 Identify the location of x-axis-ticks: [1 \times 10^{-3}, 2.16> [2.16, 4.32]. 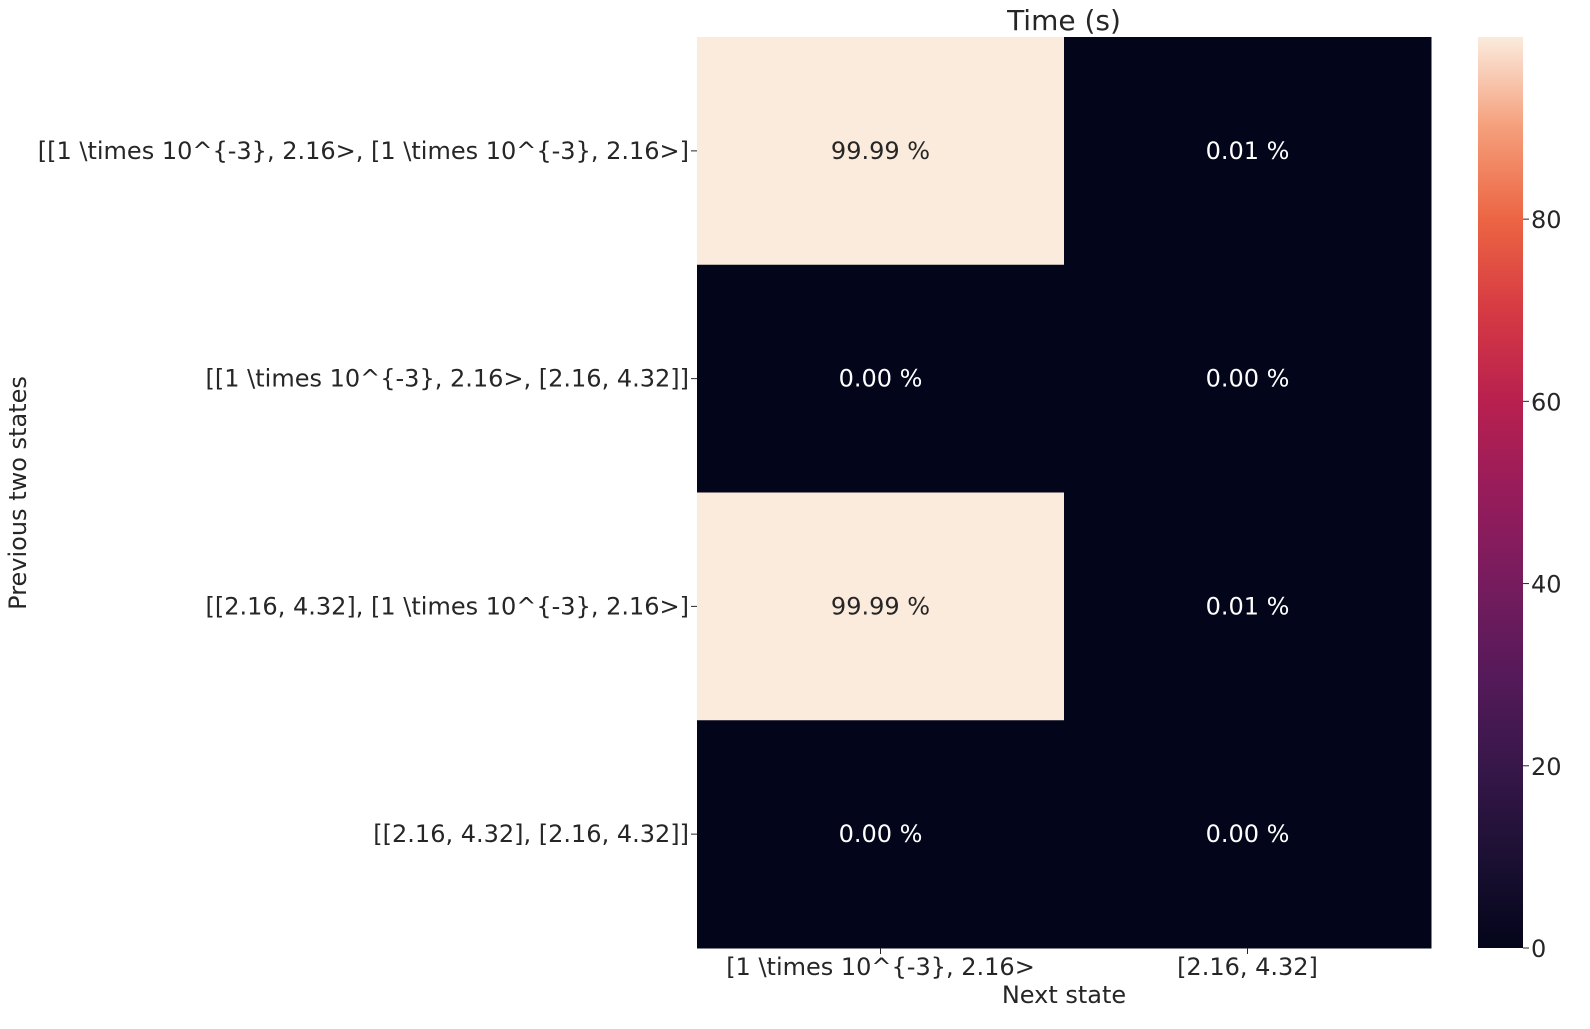
(1022, 964).